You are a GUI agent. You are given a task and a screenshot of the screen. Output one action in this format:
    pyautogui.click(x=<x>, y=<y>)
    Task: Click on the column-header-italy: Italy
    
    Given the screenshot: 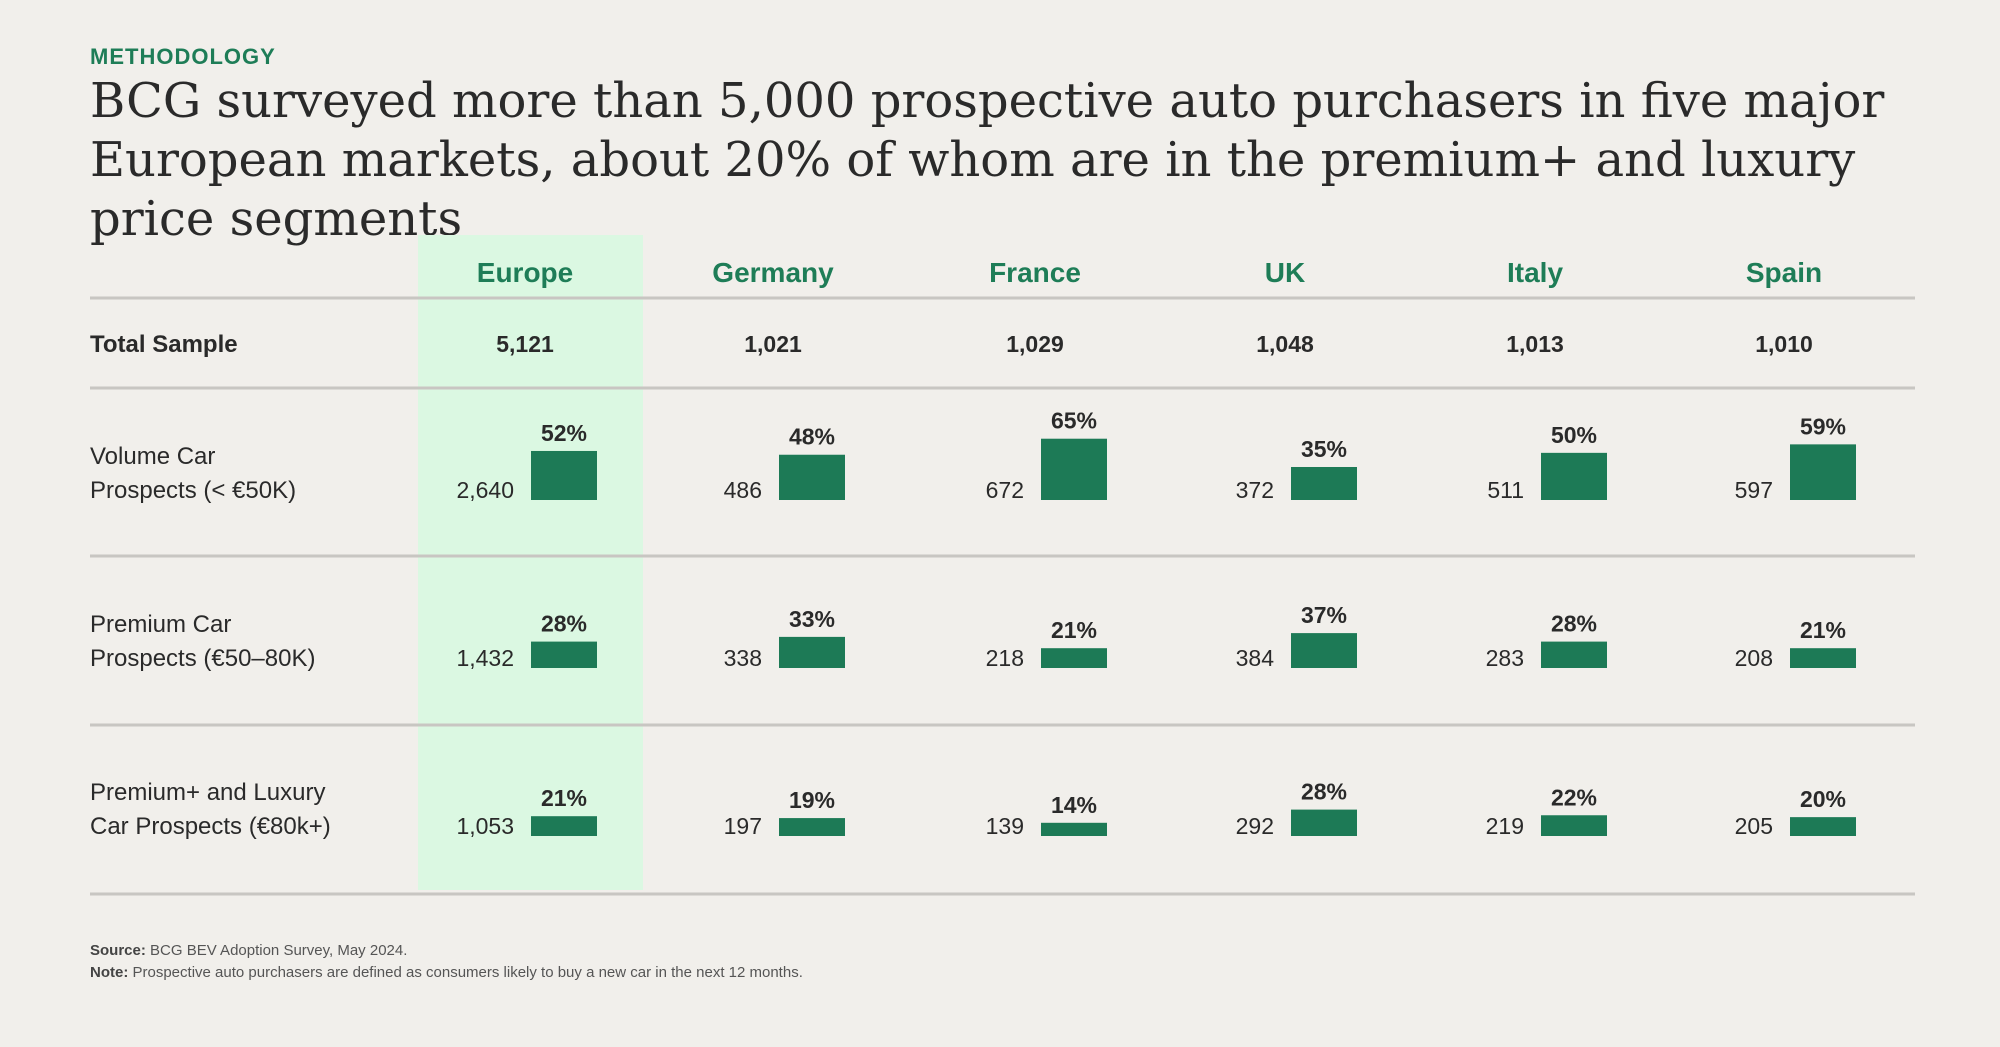 What is the action you would take?
    pyautogui.click(x=1535, y=272)
    